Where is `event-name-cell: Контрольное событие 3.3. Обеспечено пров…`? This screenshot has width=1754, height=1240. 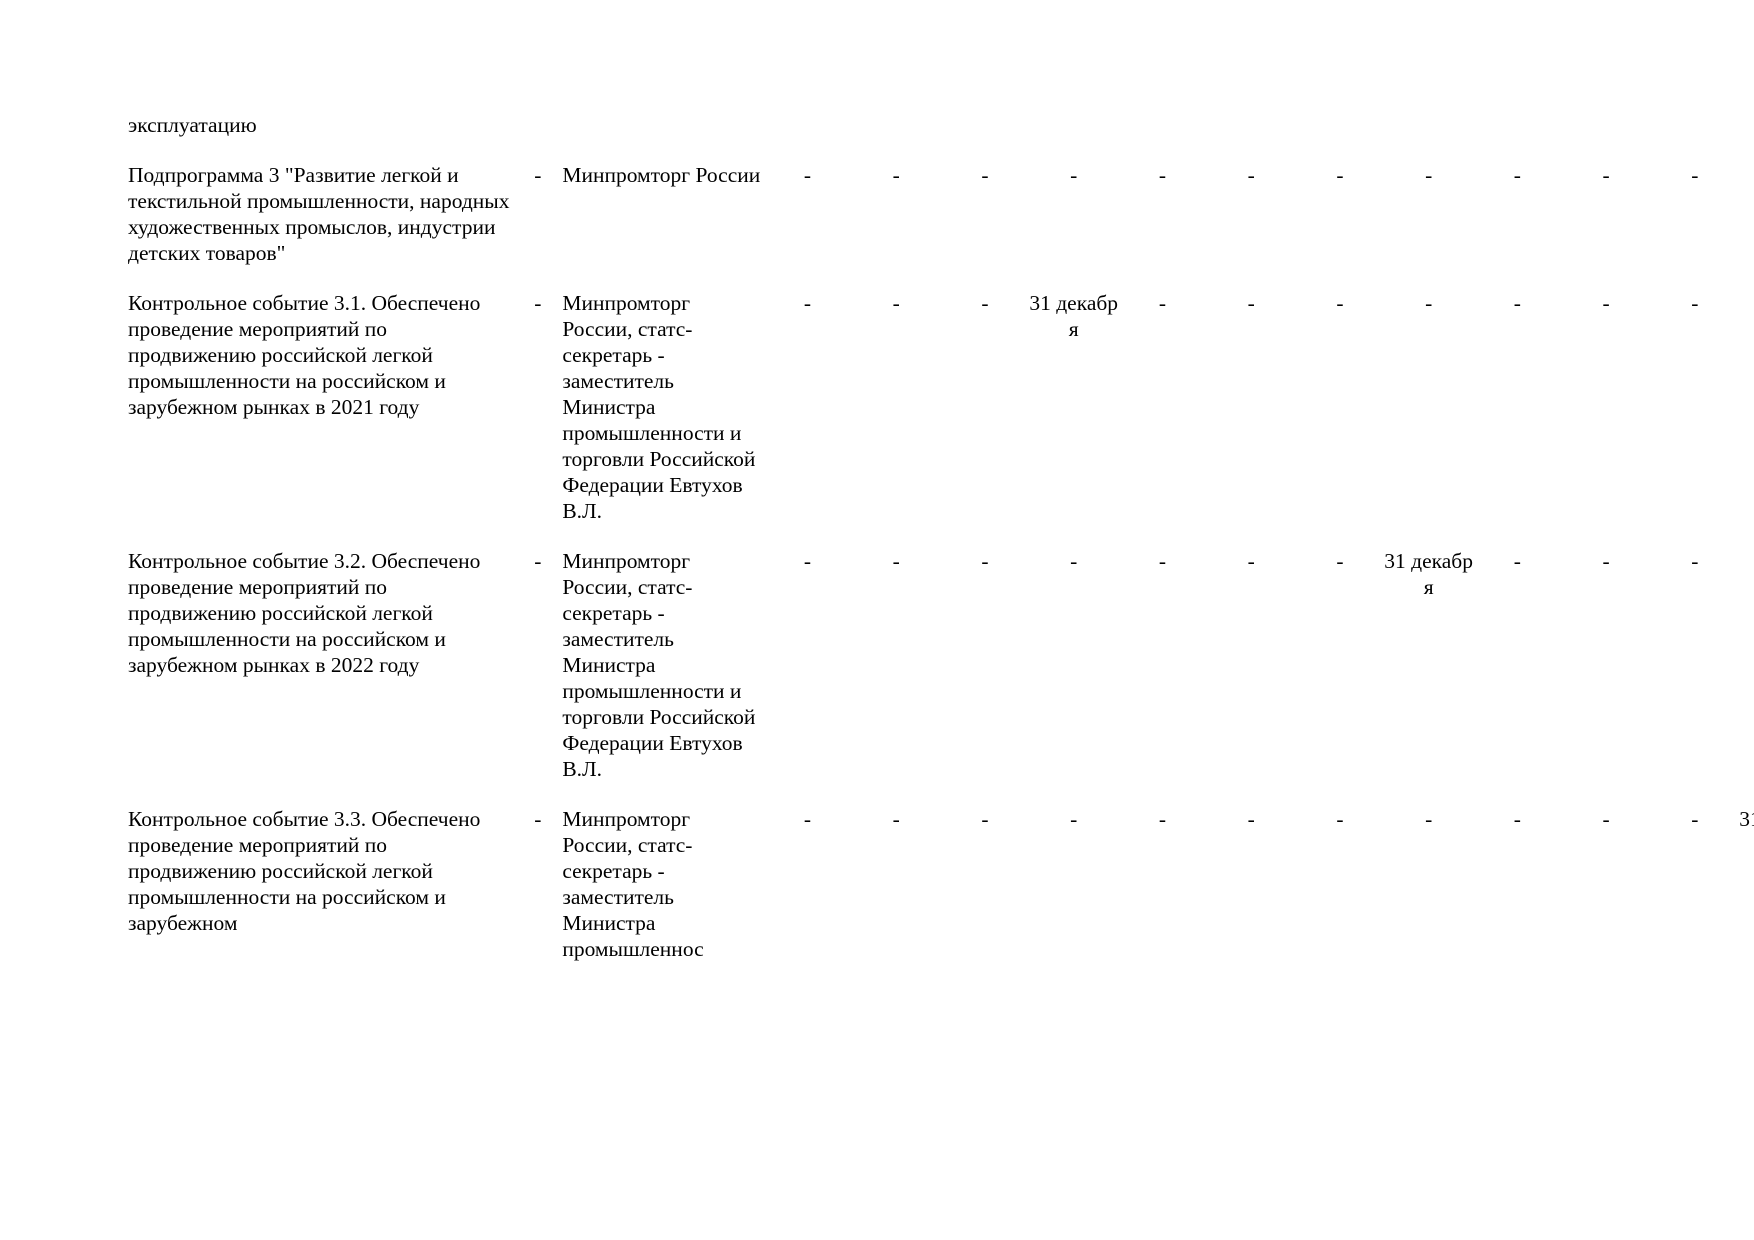
event-name-cell: Контрольное событие 3.3. Обеспечено пров… is located at coordinates (304, 871).